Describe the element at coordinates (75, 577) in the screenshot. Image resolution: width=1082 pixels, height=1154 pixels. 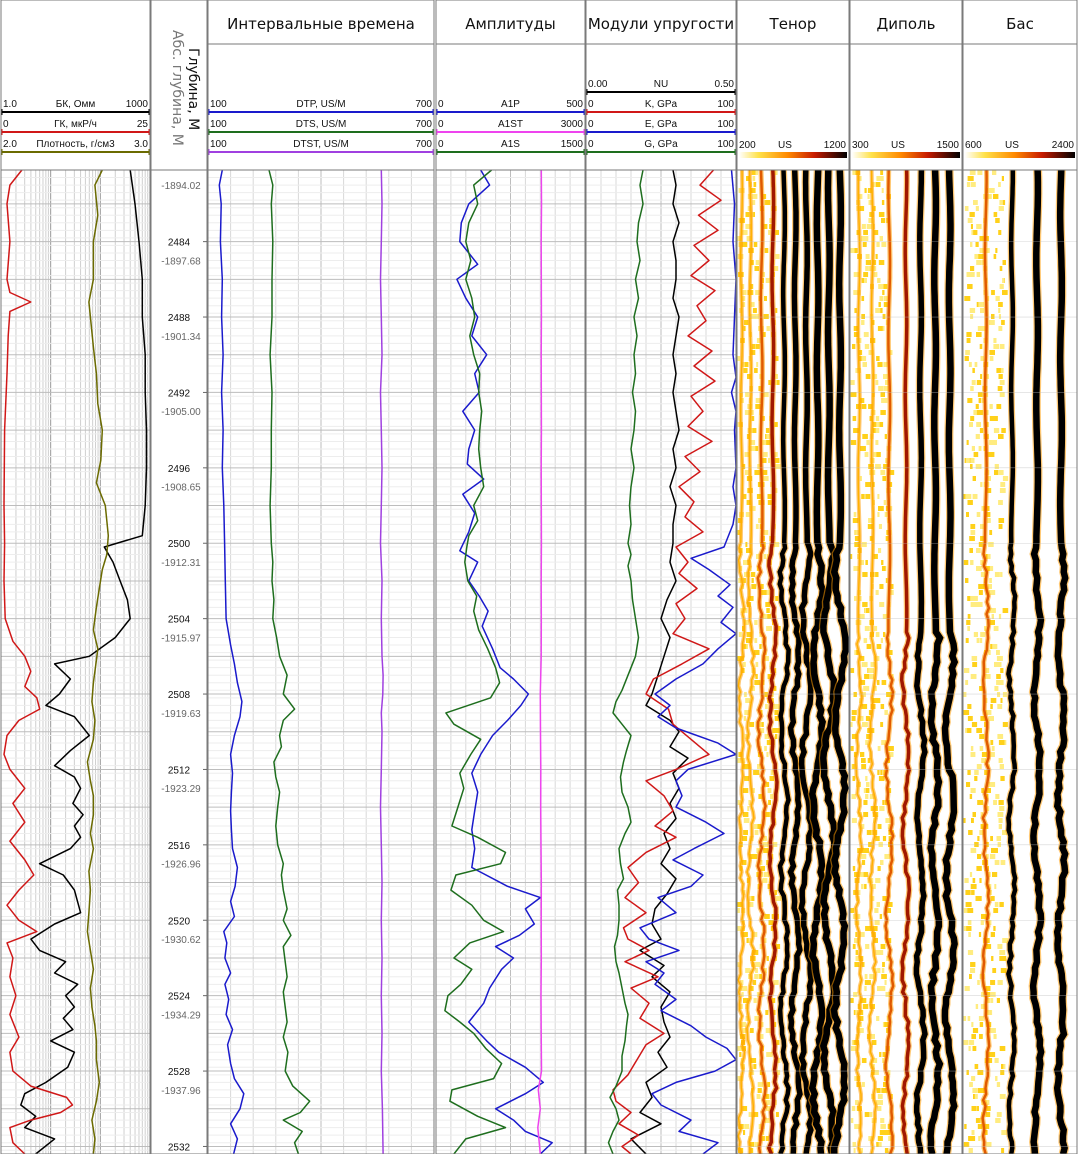
I see `track-border` at that location.